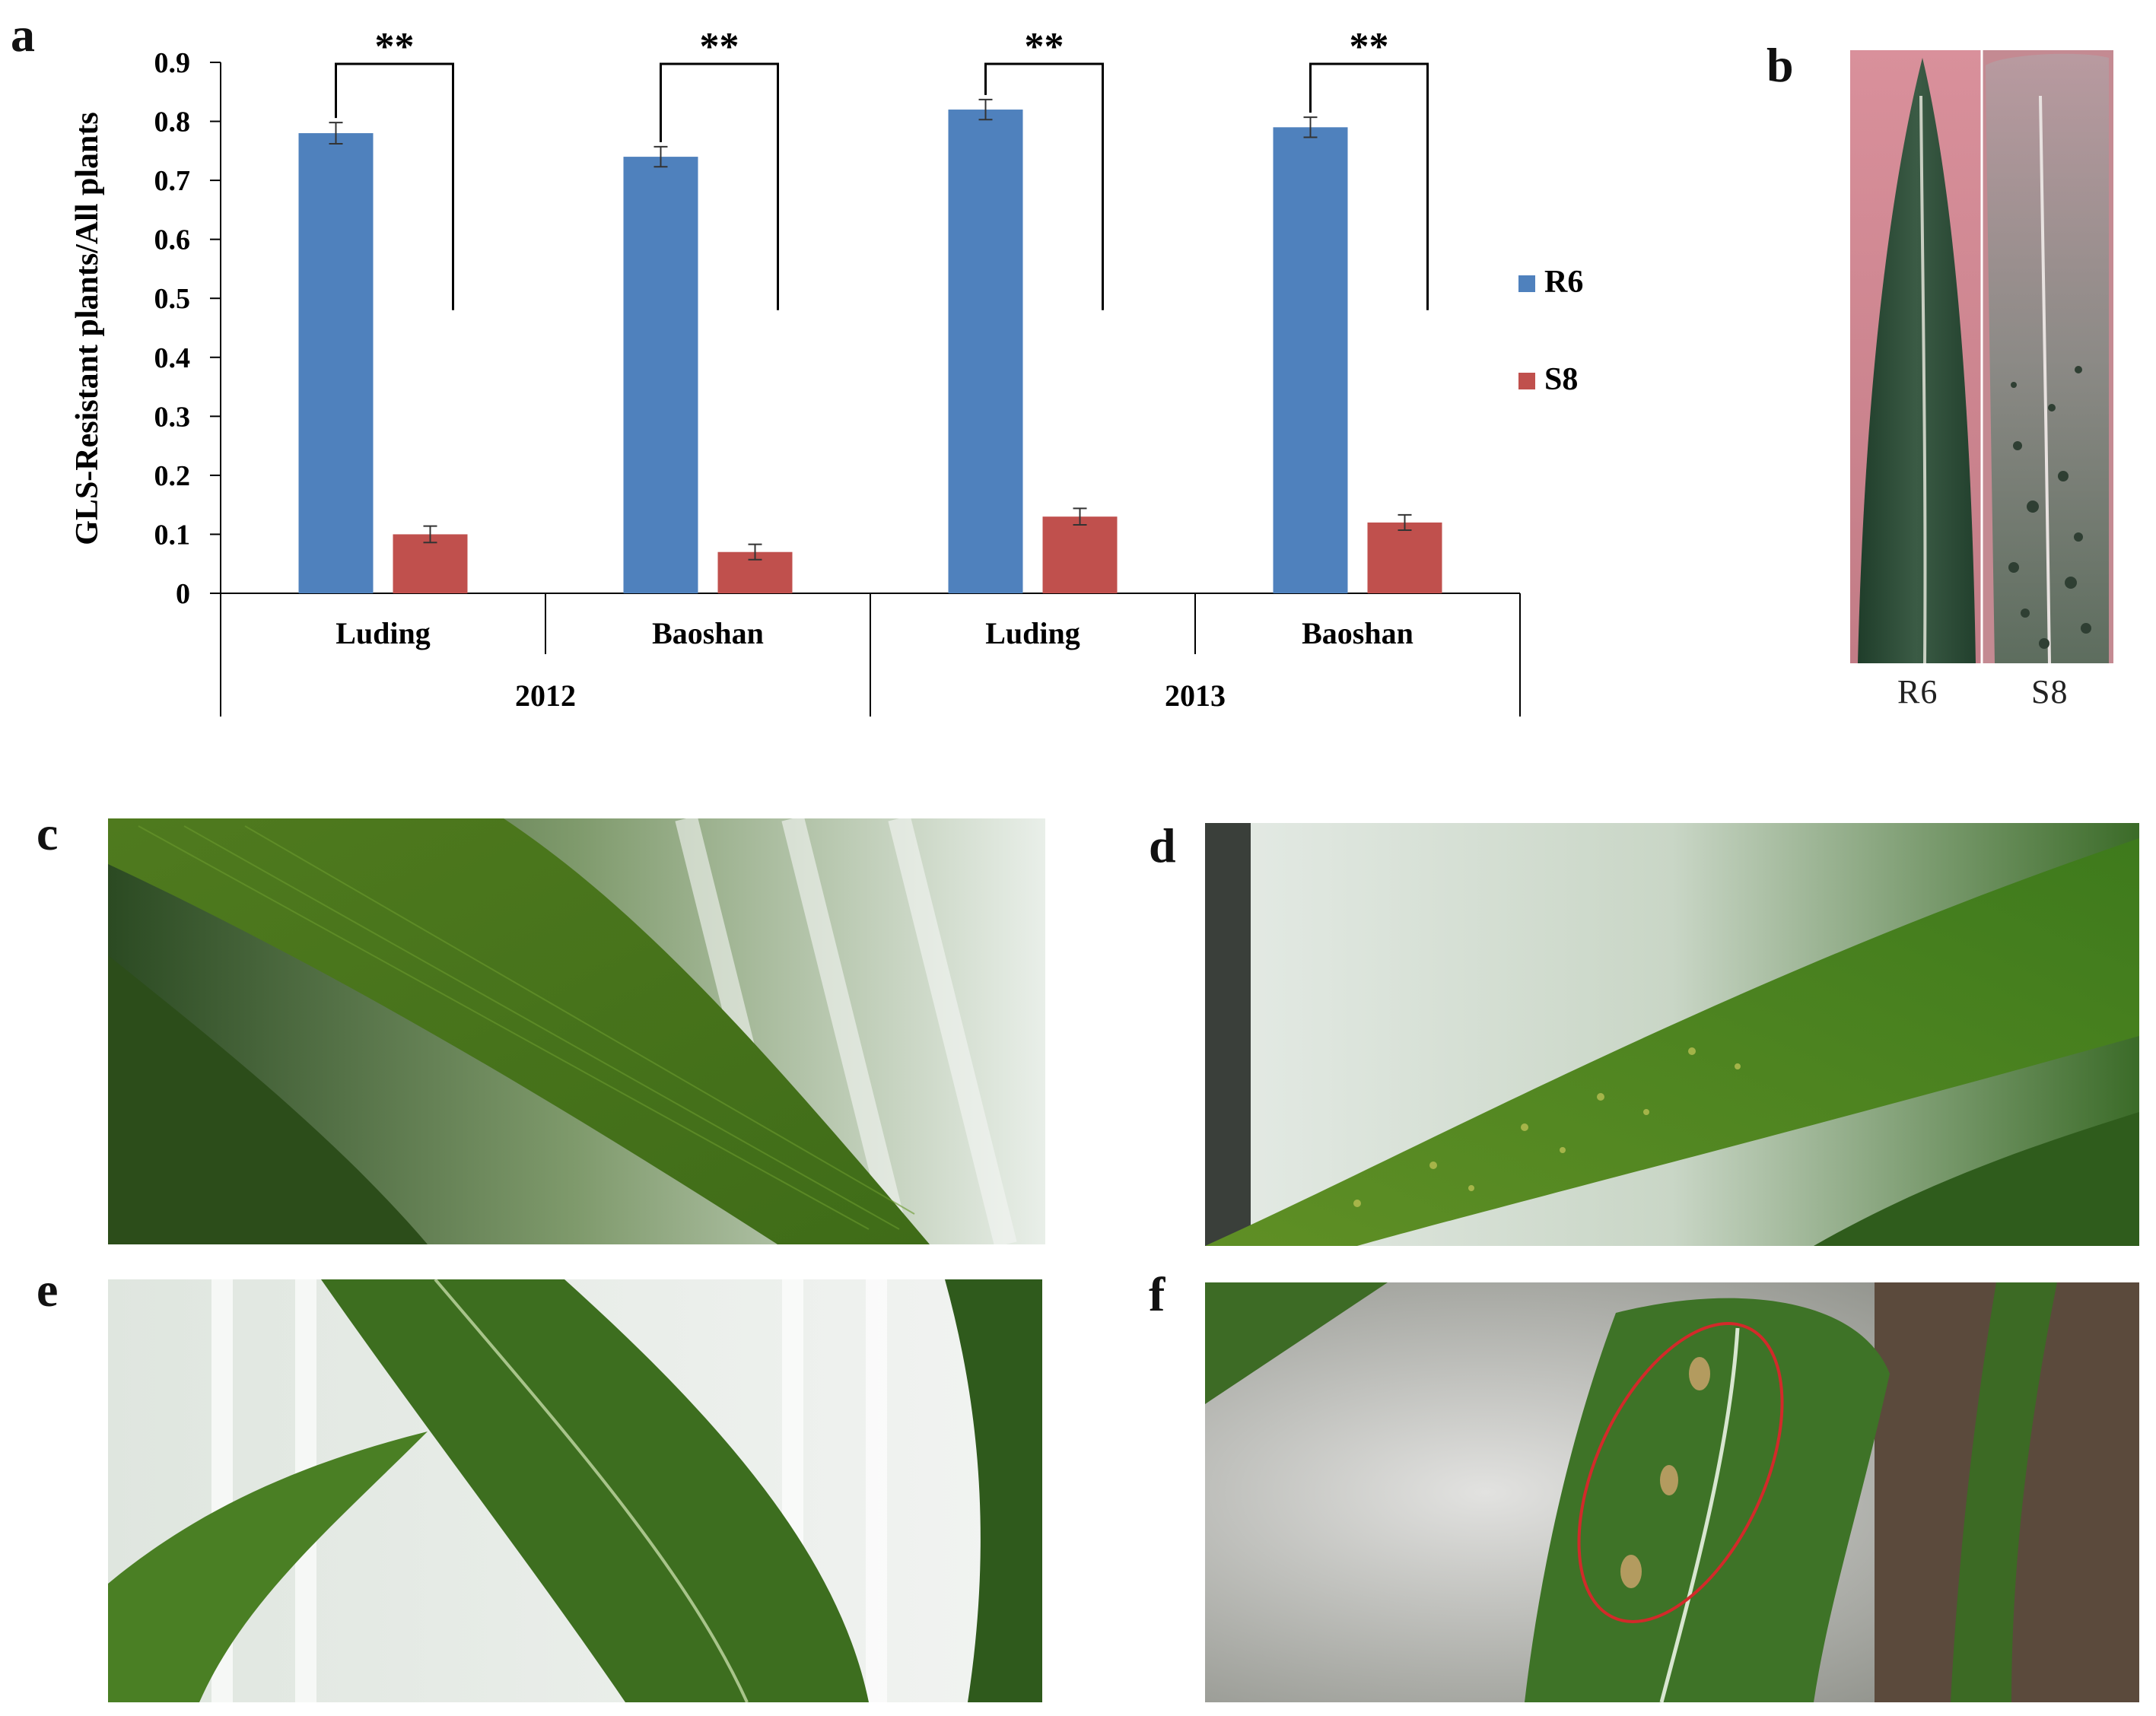  I want to click on y-tick-label: 0.2, so click(173, 476).